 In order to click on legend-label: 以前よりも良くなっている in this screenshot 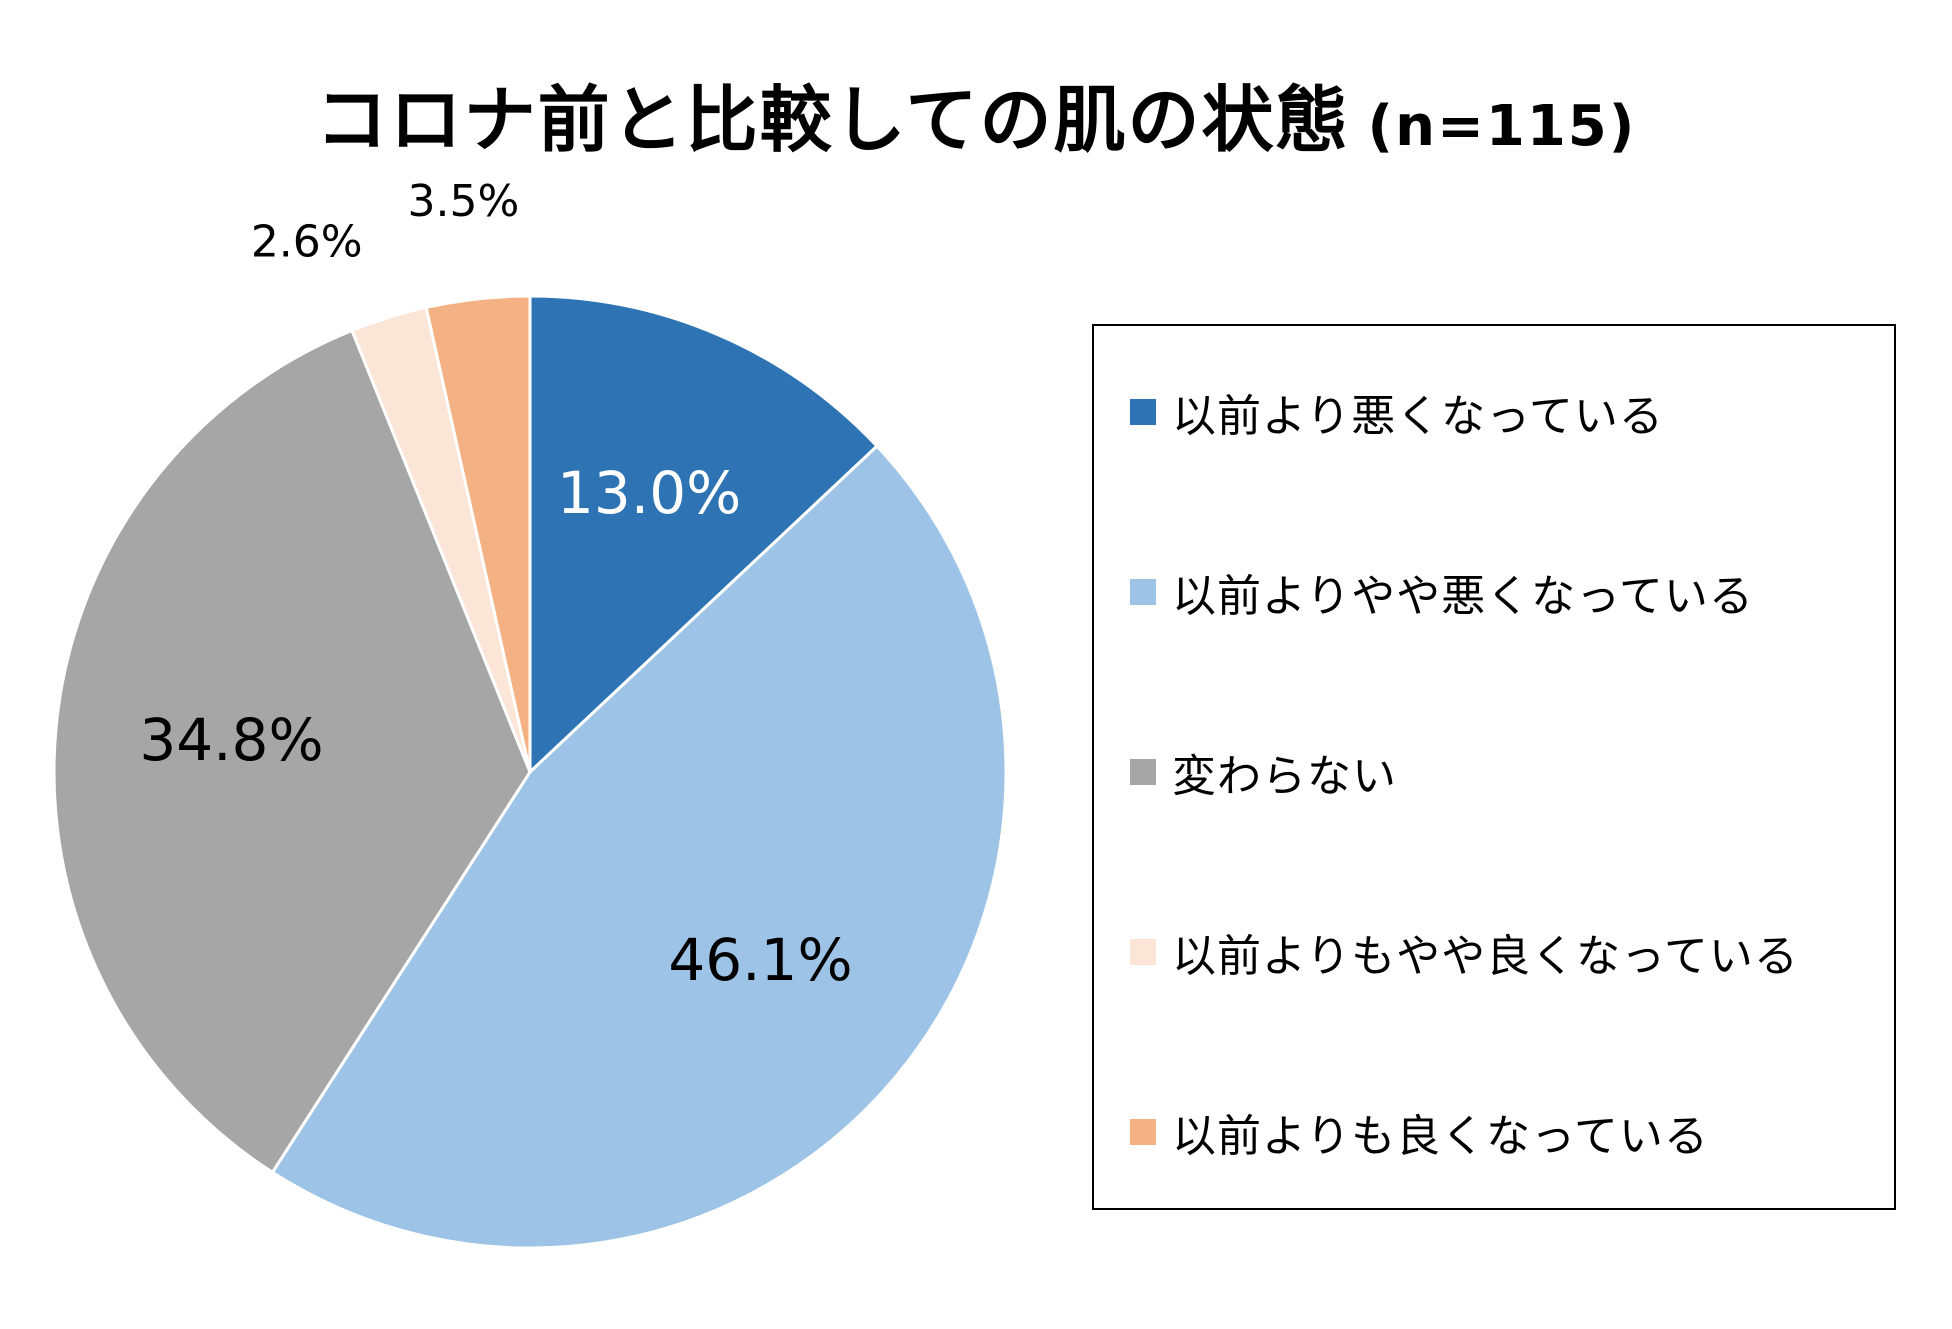, I will do `click(1440, 1136)`.